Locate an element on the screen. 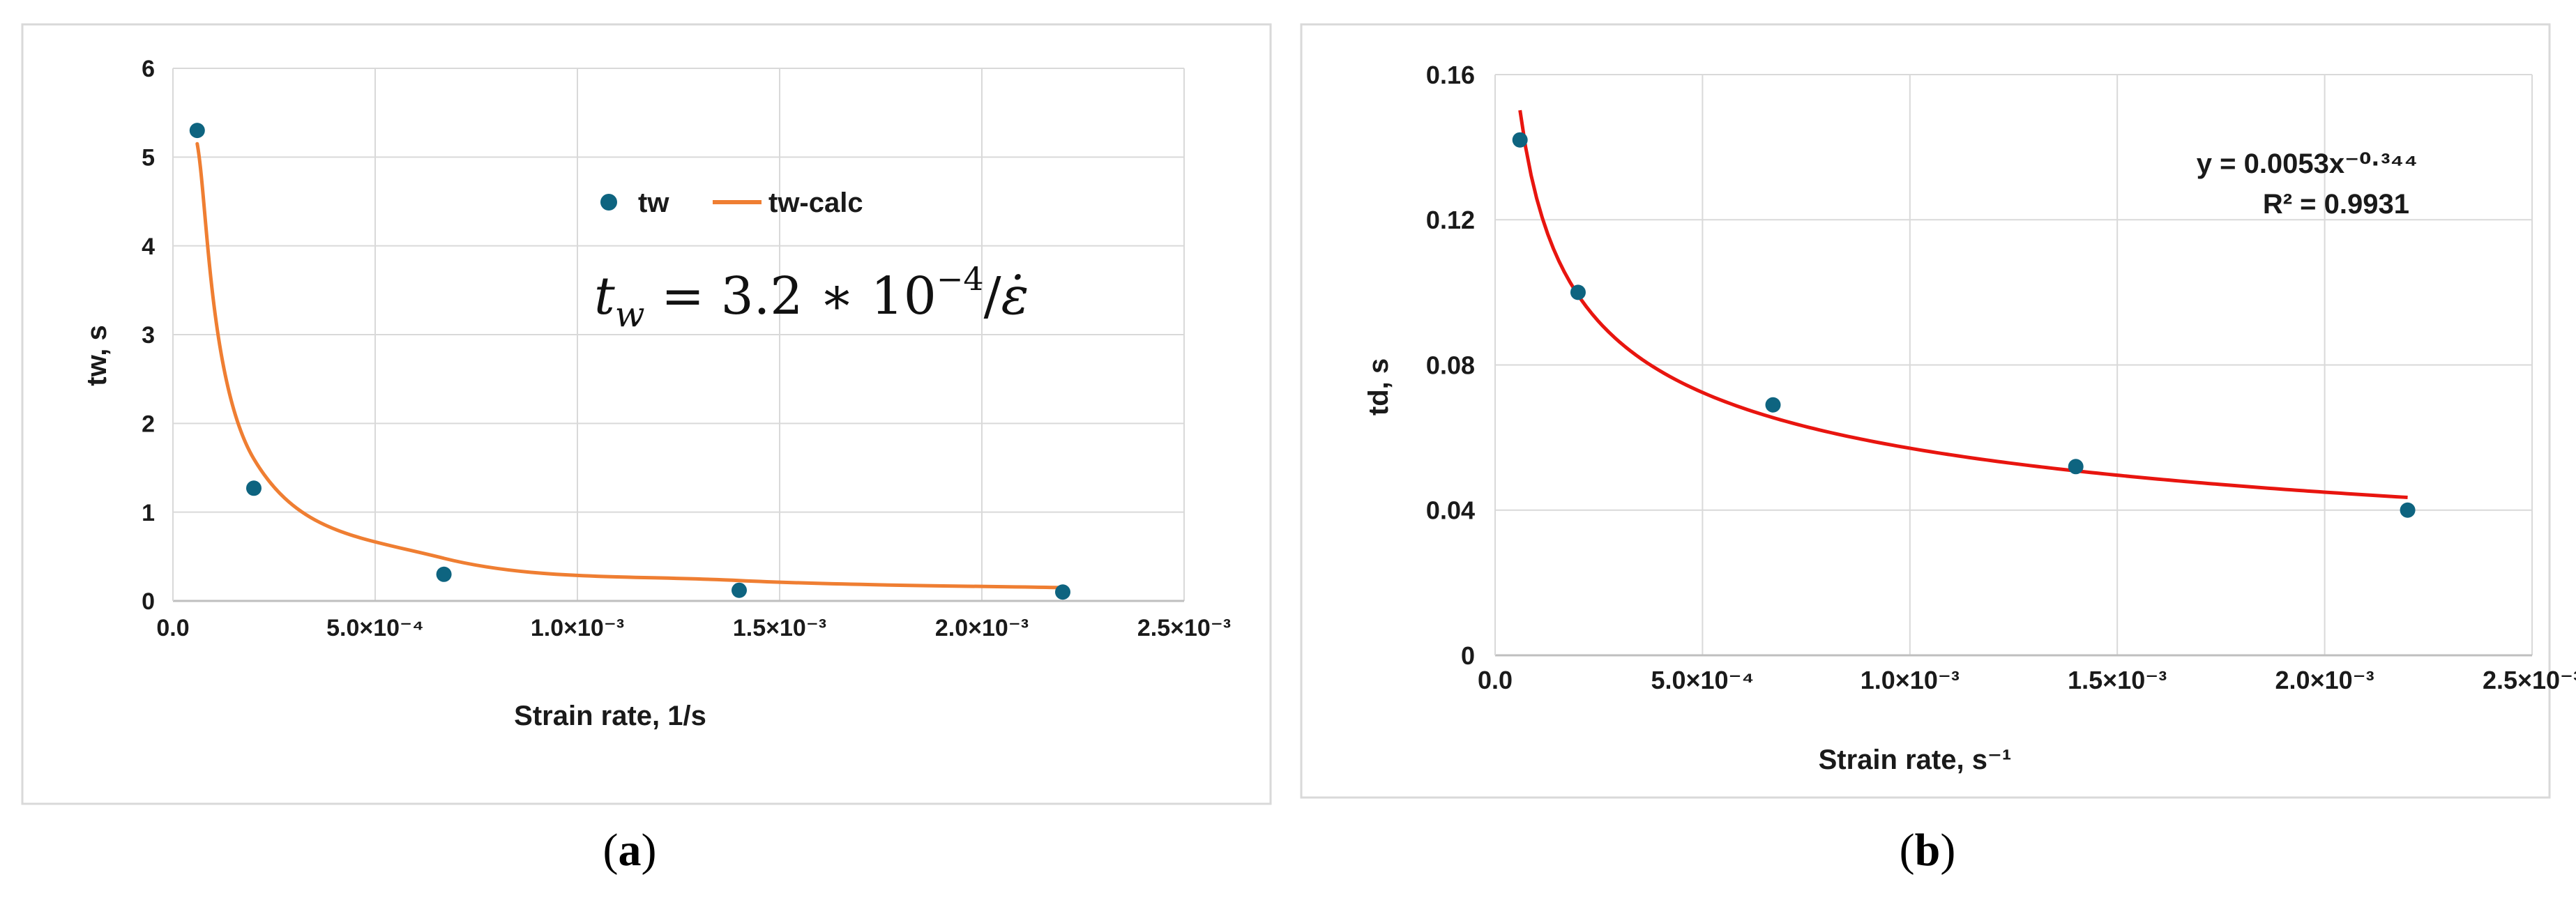  y-tick-label: 2 is located at coordinates (148, 424).